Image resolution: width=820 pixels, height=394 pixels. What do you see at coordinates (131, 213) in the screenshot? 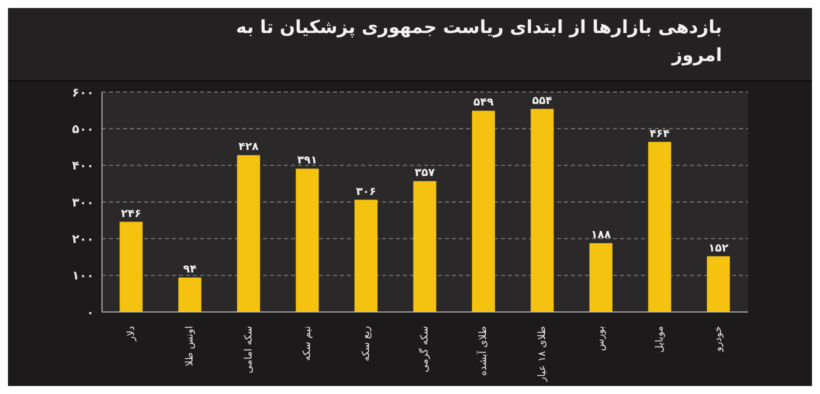
I see `data-label: ۲۴۶` at bounding box center [131, 213].